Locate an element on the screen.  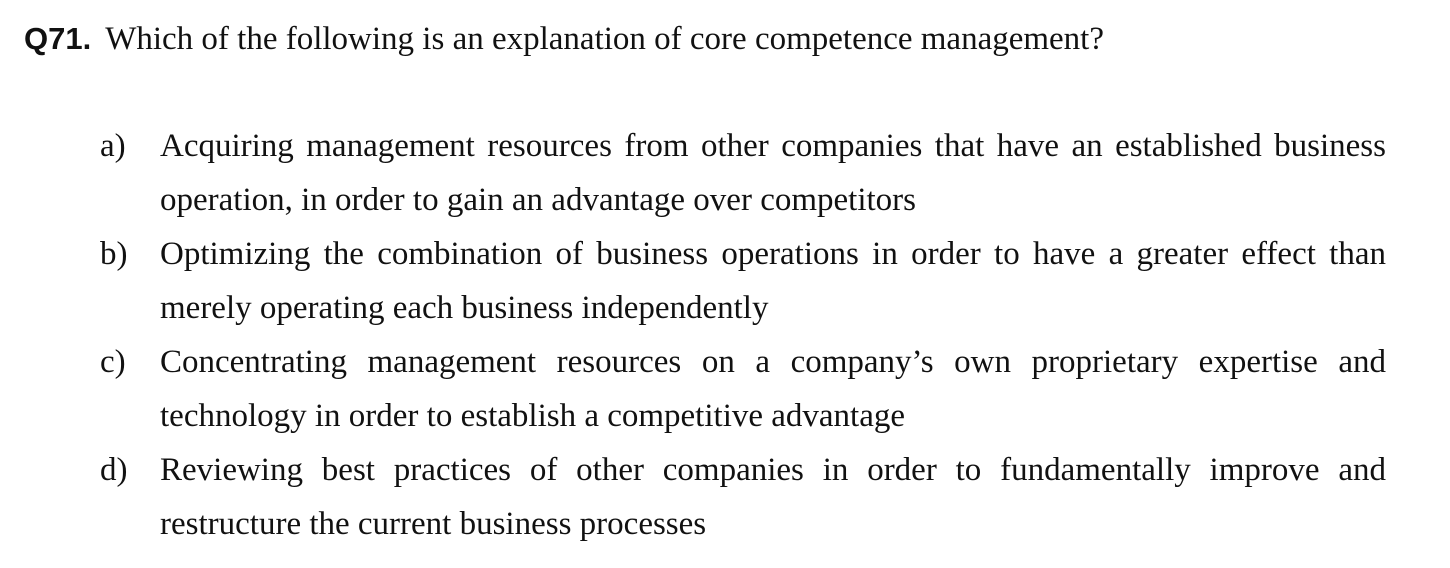
question-number: Q71. is located at coordinates (58, 38).